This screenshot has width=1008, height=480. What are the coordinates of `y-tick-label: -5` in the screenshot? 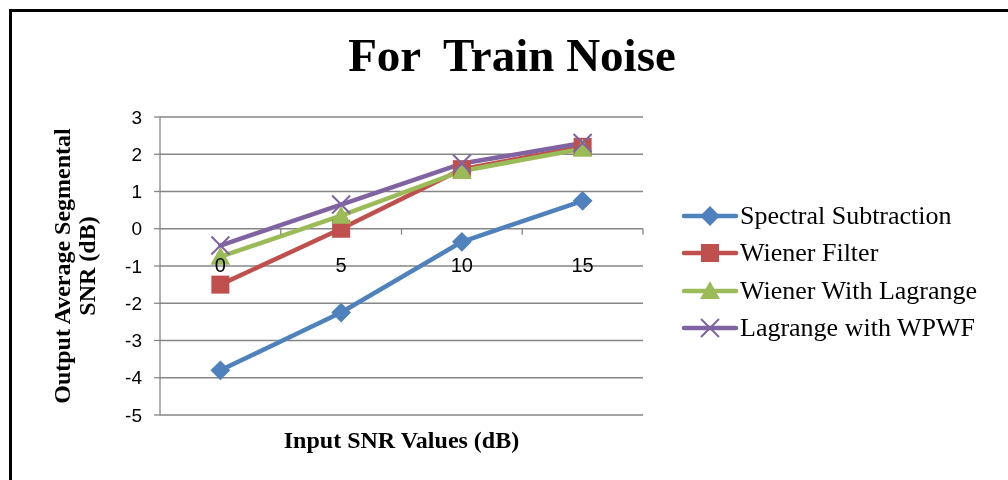 It's located at (133, 415).